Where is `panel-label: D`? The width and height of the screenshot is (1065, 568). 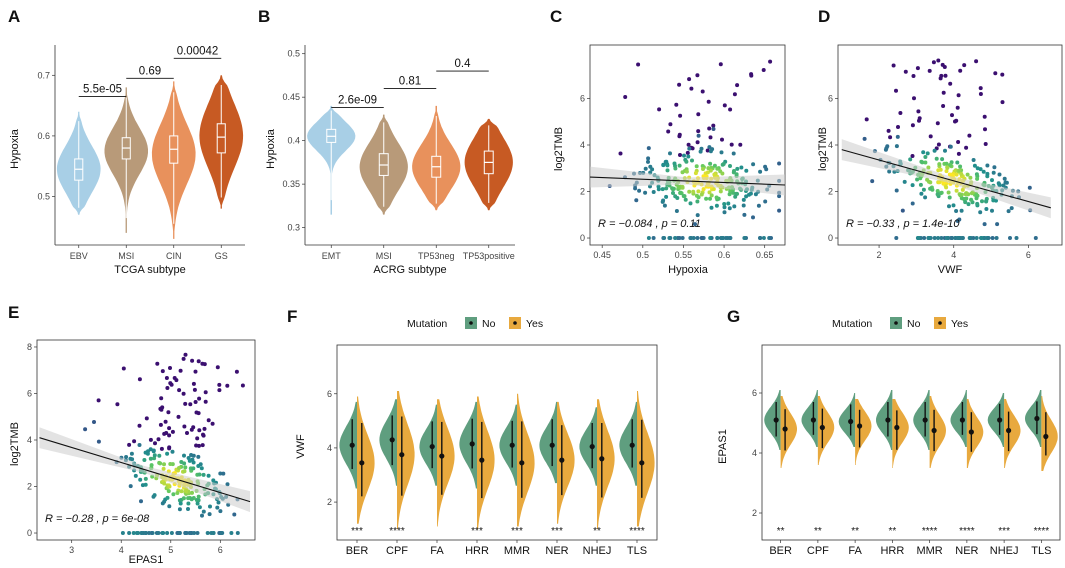 panel-label: D is located at coordinates (824, 16).